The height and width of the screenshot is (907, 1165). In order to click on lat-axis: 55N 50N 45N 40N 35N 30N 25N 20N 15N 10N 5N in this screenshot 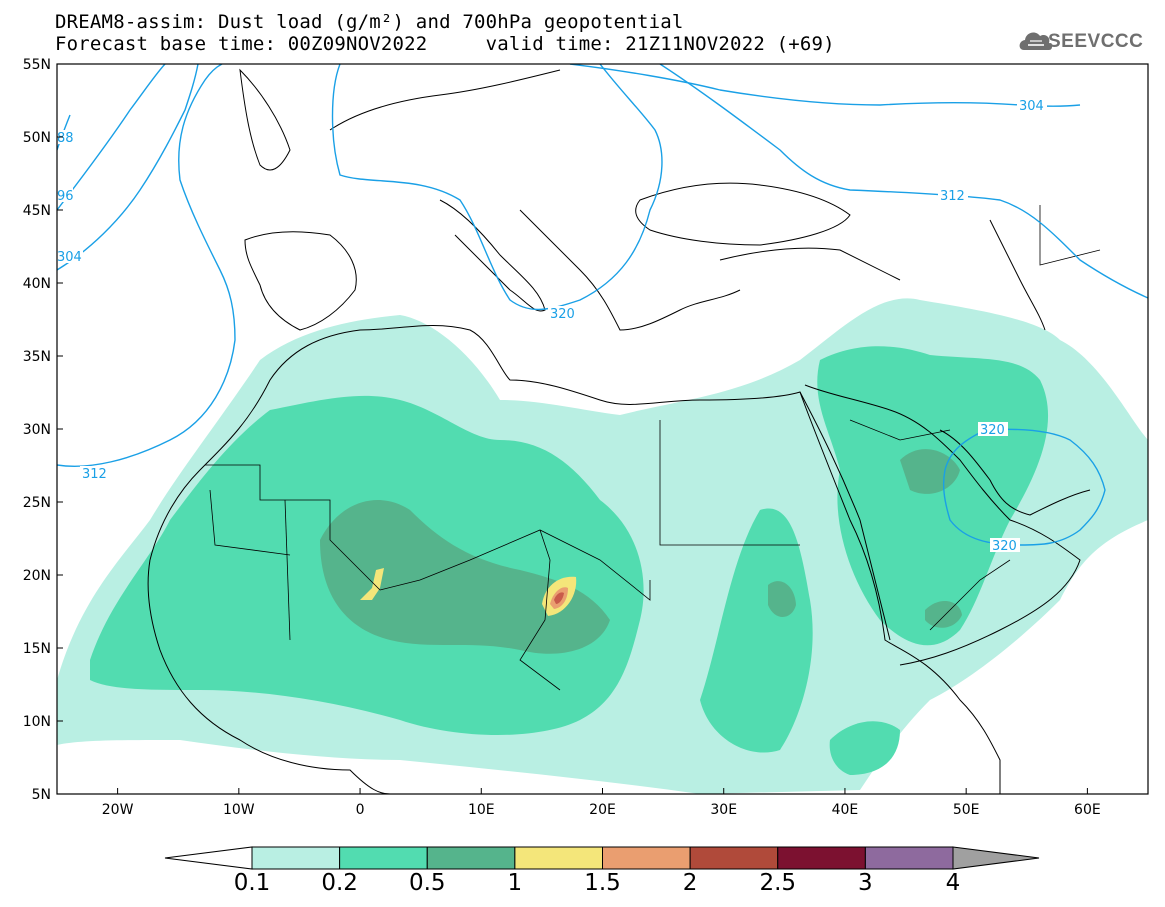, I will do `click(43, 430)`.